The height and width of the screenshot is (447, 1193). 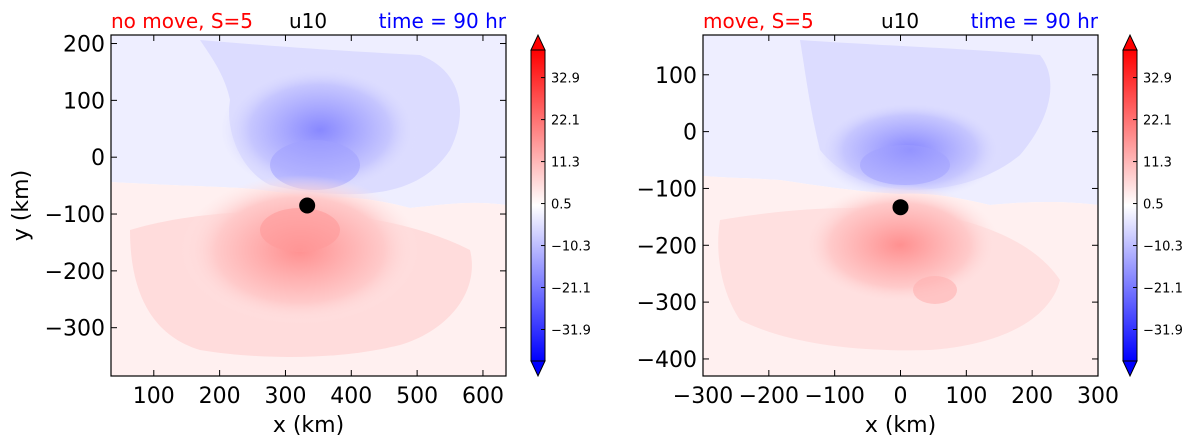 I want to click on x-tick-label-b: −100, so click(x=834, y=396).